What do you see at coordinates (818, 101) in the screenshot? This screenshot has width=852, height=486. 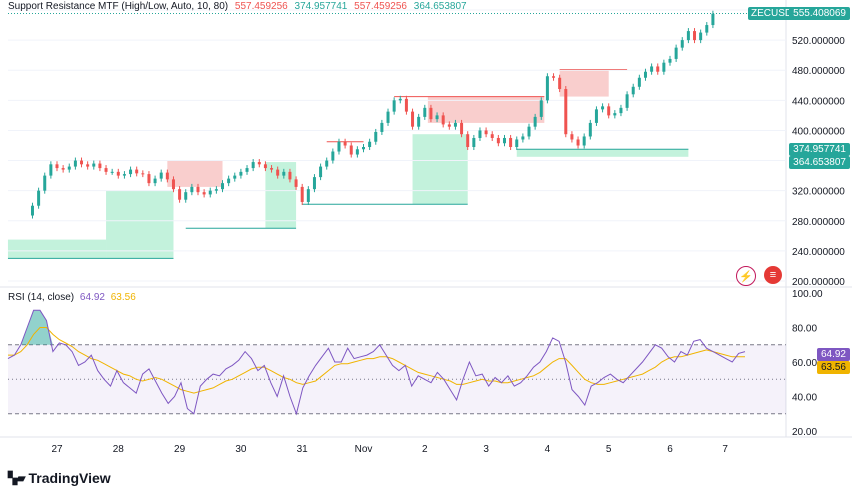 I see `price-tick-label: 440.000000` at bounding box center [818, 101].